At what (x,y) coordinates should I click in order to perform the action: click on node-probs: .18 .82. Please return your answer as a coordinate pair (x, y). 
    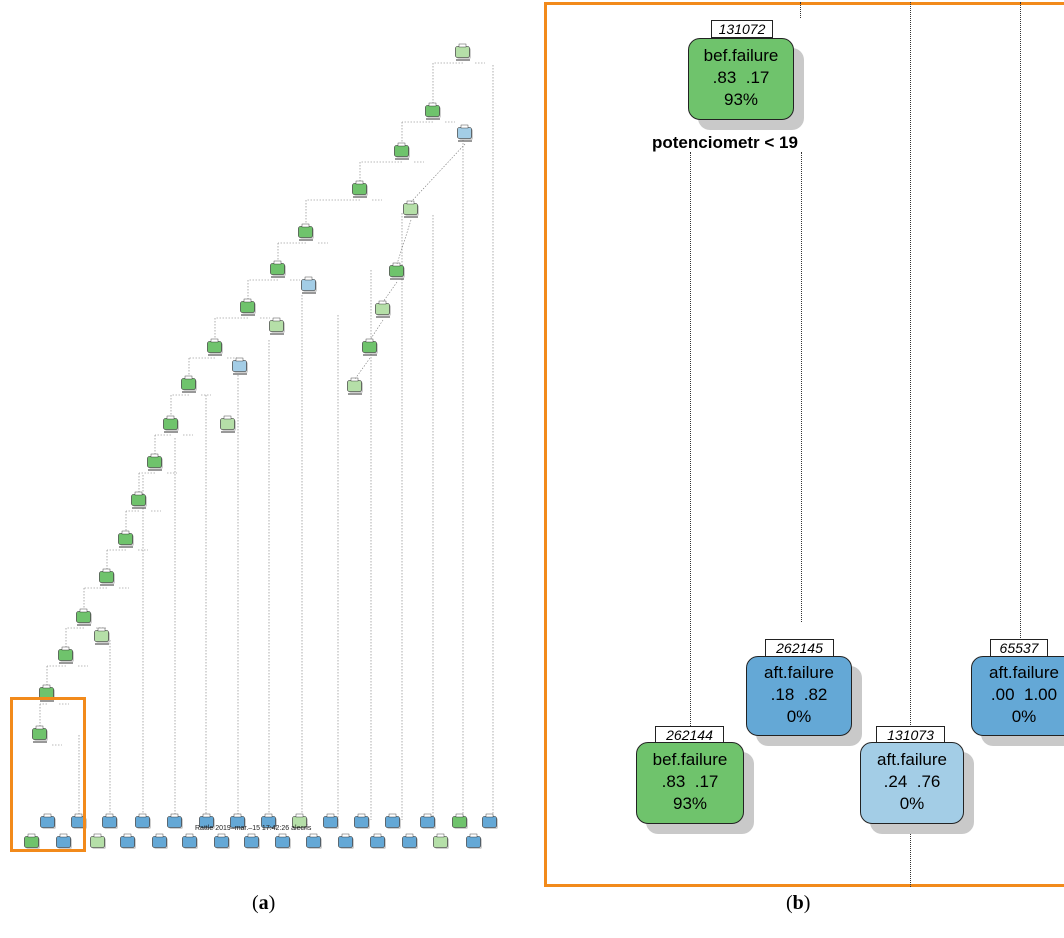
    Looking at the image, I should click on (799, 694).